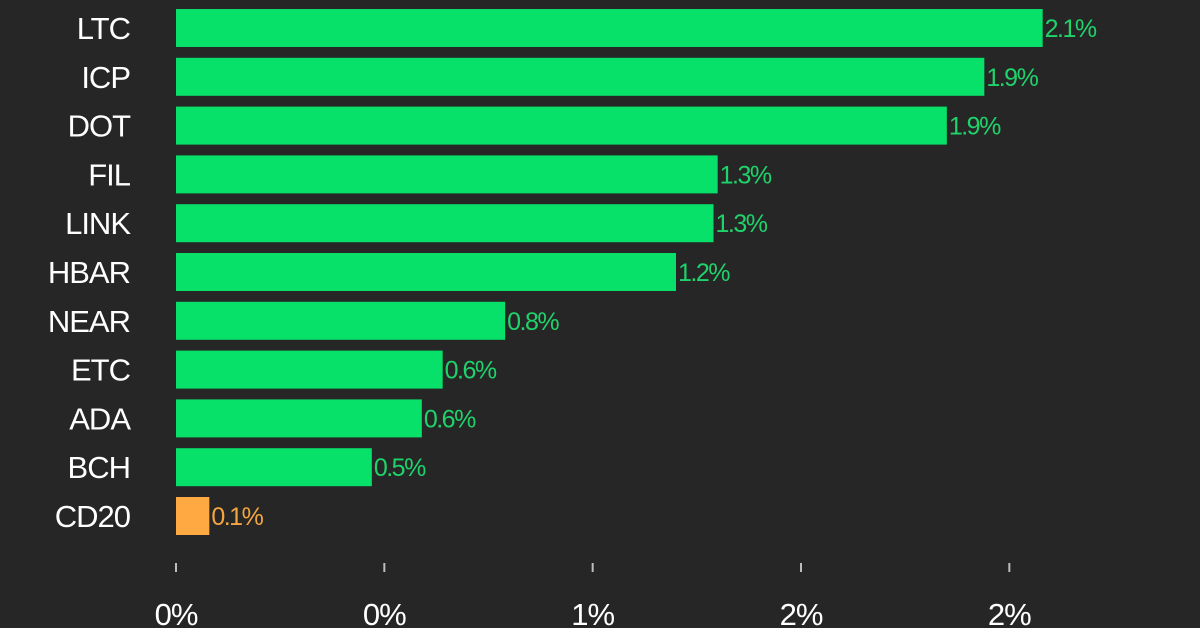  I want to click on bar-row: DOT 1.9%, so click(535, 125).